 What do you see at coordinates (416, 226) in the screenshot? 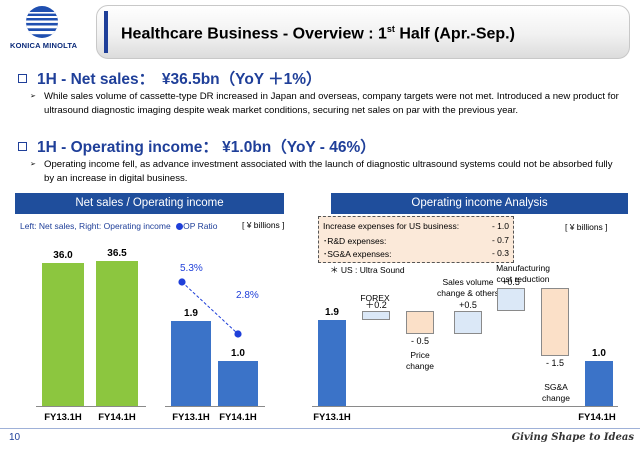
I see `expense-total-row: Increase expenses for US business: - 1.0` at bounding box center [416, 226].